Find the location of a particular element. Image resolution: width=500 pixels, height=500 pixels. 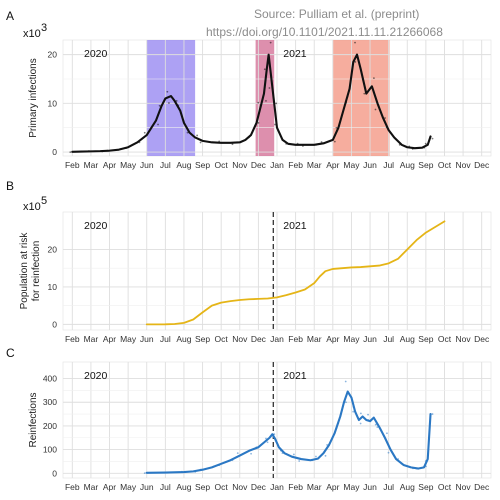

y-axis-title-line: Population at risk is located at coordinates (24, 271).